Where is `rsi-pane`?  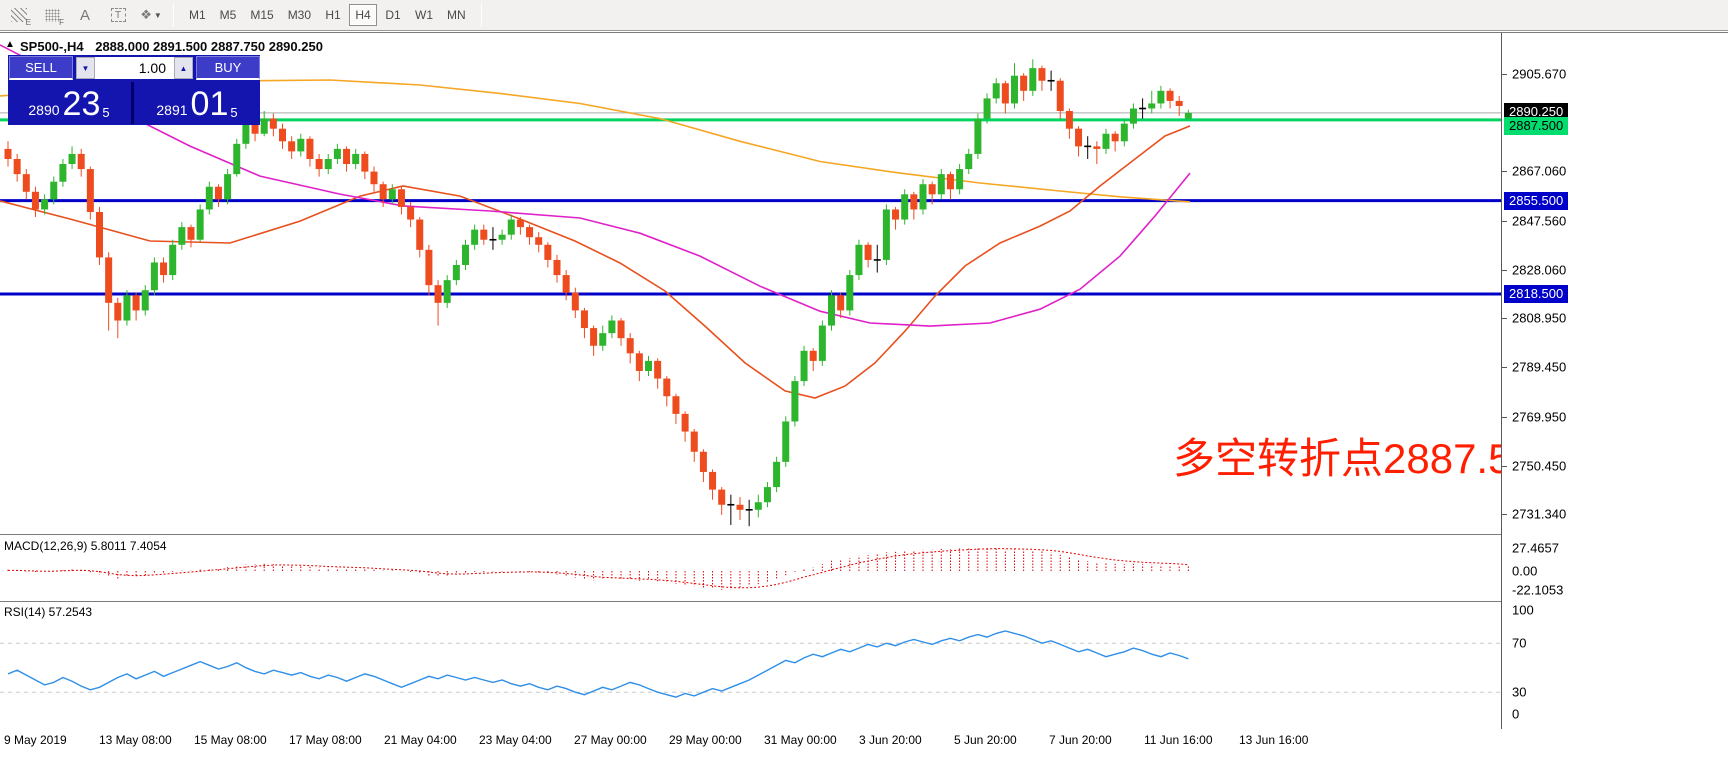
rsi-pane is located at coordinates (750, 665).